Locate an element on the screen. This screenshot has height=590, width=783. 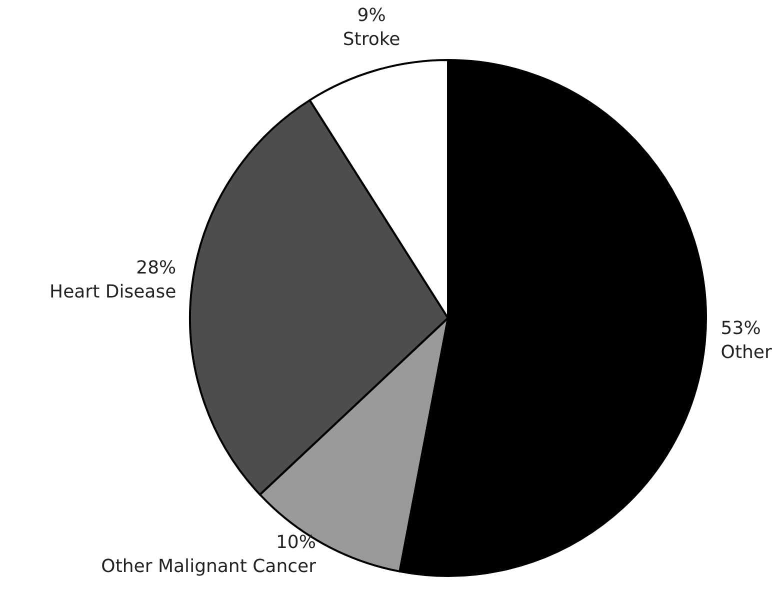
data-label: 10% is located at coordinates (296, 543).